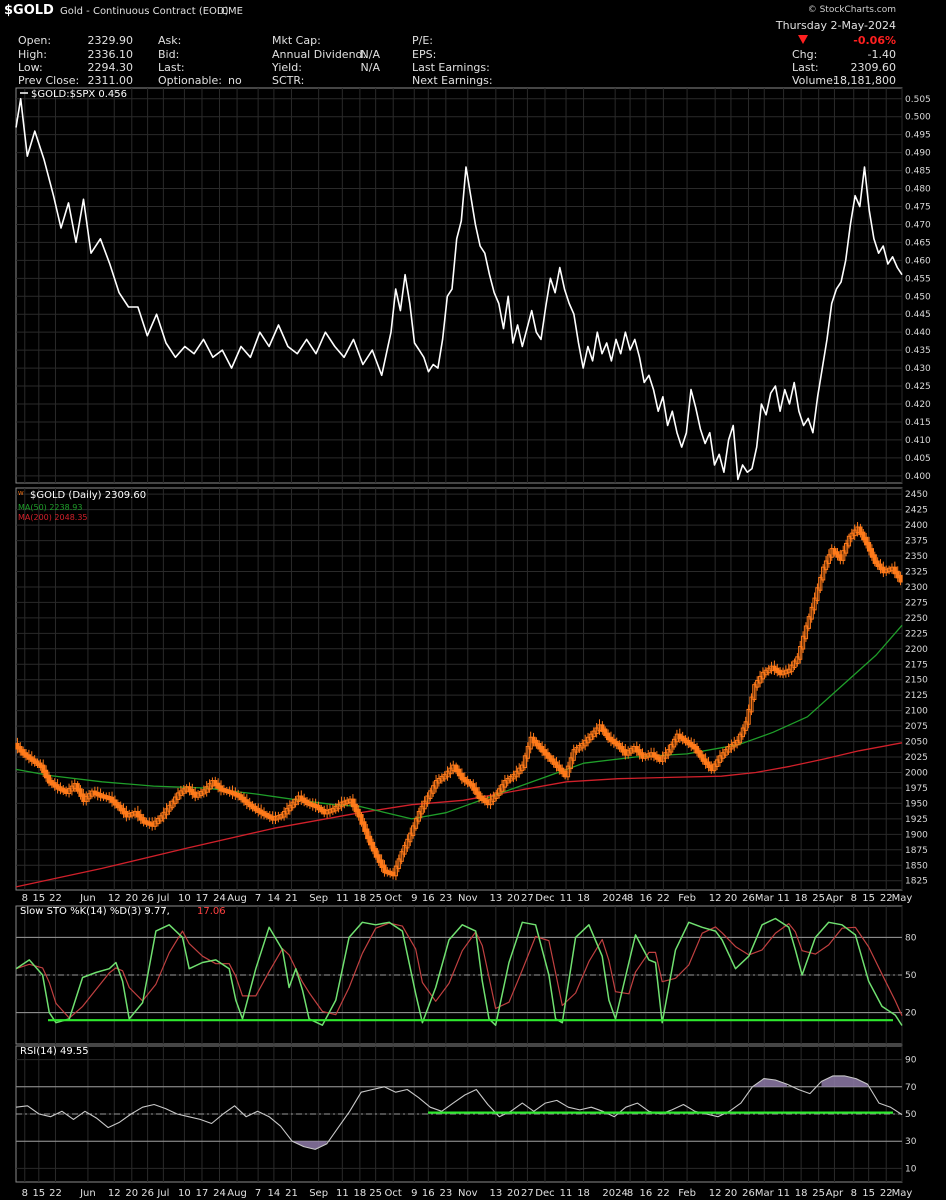 The width and height of the screenshot is (946, 1200). Describe the element at coordinates (544, 1193) in the screenshot. I see `x-tick-label: Dec` at that location.